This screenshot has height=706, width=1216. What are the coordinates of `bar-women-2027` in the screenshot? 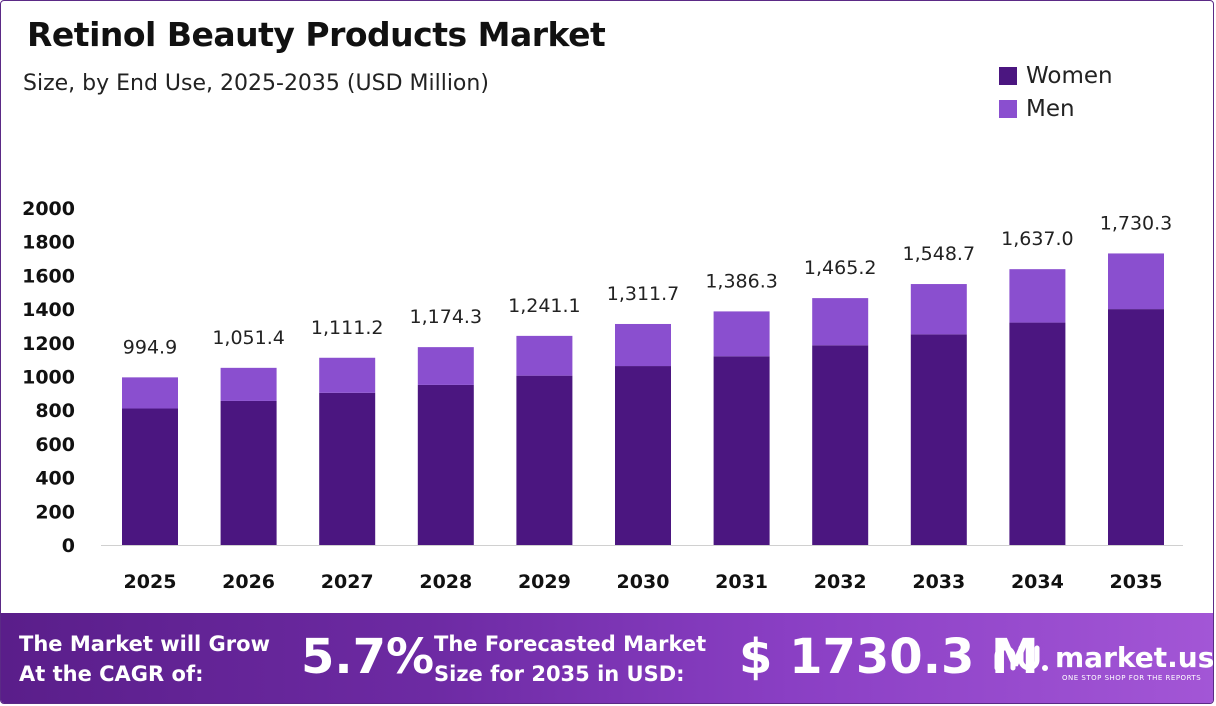 It's located at (347, 468).